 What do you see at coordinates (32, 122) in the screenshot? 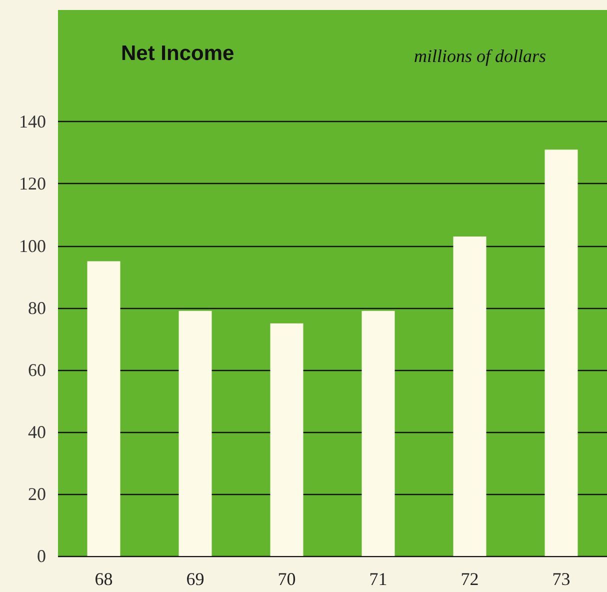
I see `y-tick-label: 140` at bounding box center [32, 122].